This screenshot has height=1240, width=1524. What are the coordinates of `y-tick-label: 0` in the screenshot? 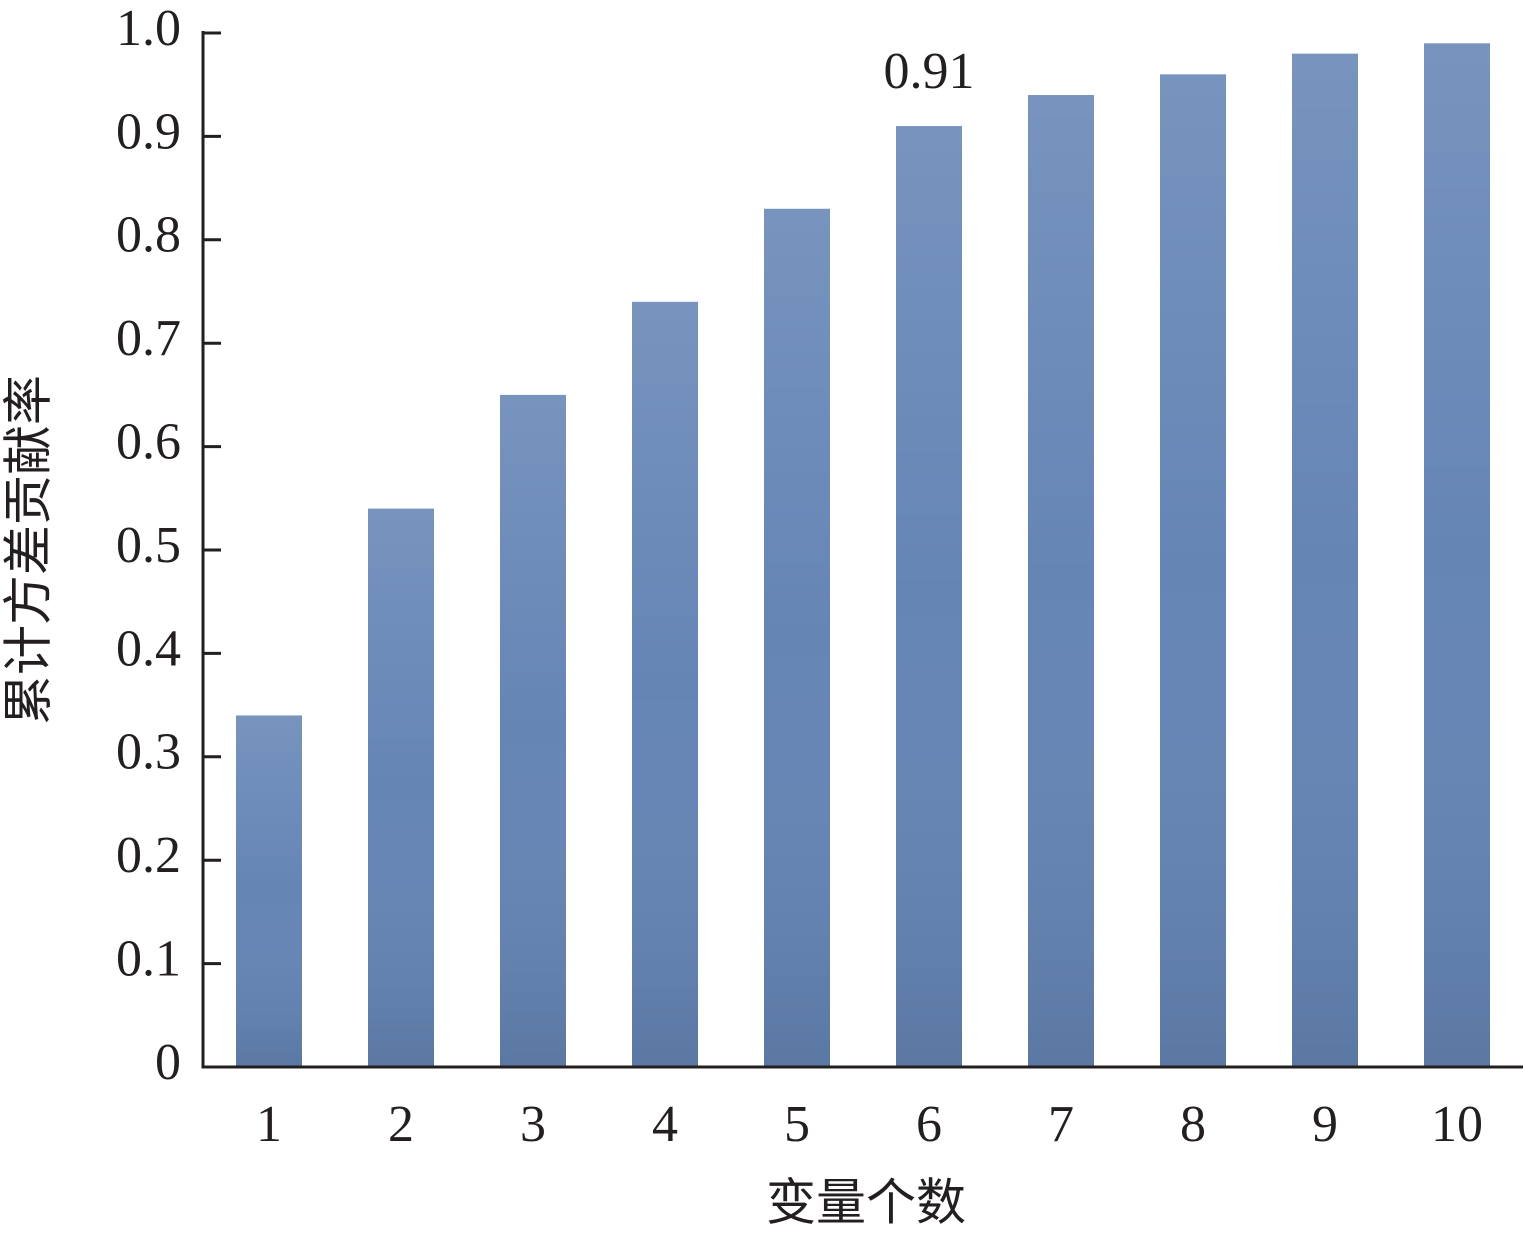 It's located at (168, 1062).